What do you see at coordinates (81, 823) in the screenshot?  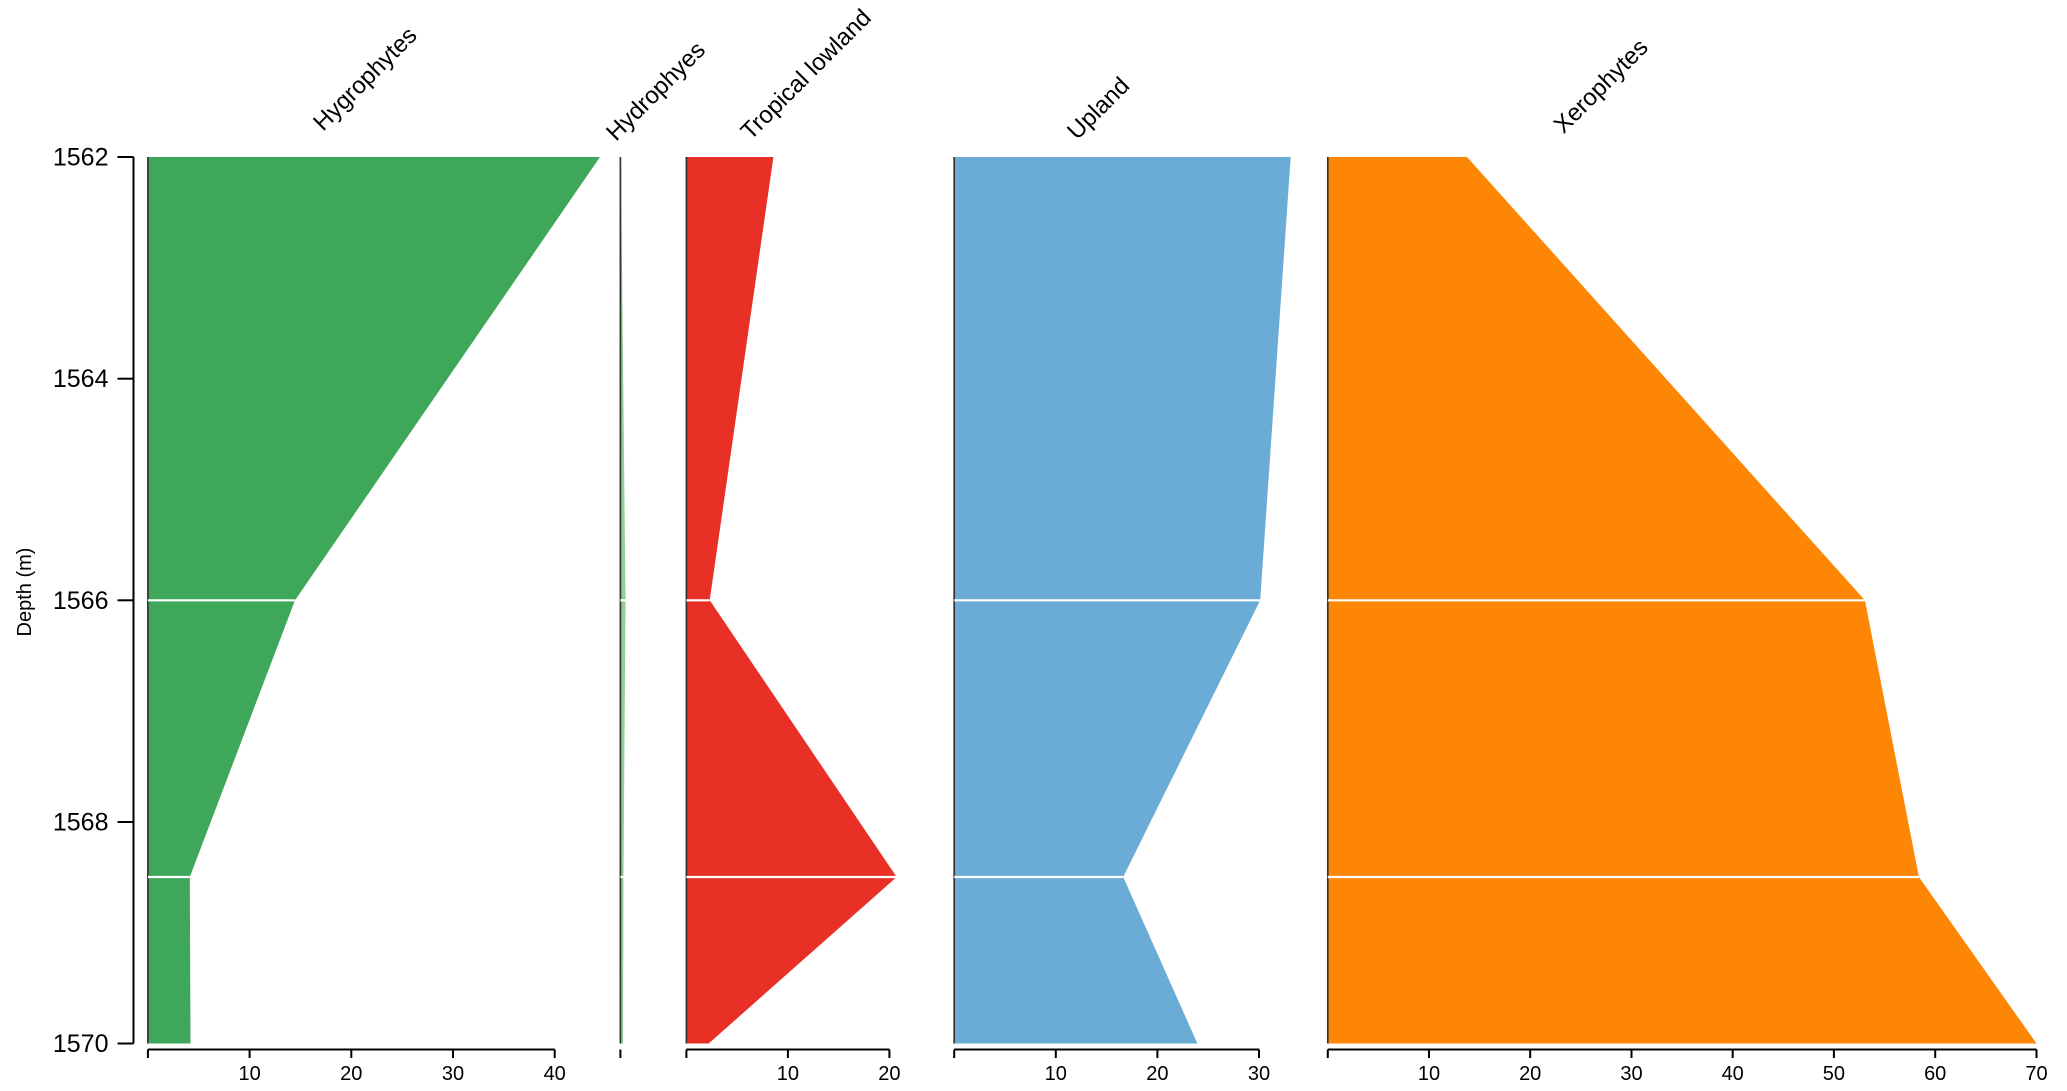 I see `svg-text: 1568` at bounding box center [81, 823].